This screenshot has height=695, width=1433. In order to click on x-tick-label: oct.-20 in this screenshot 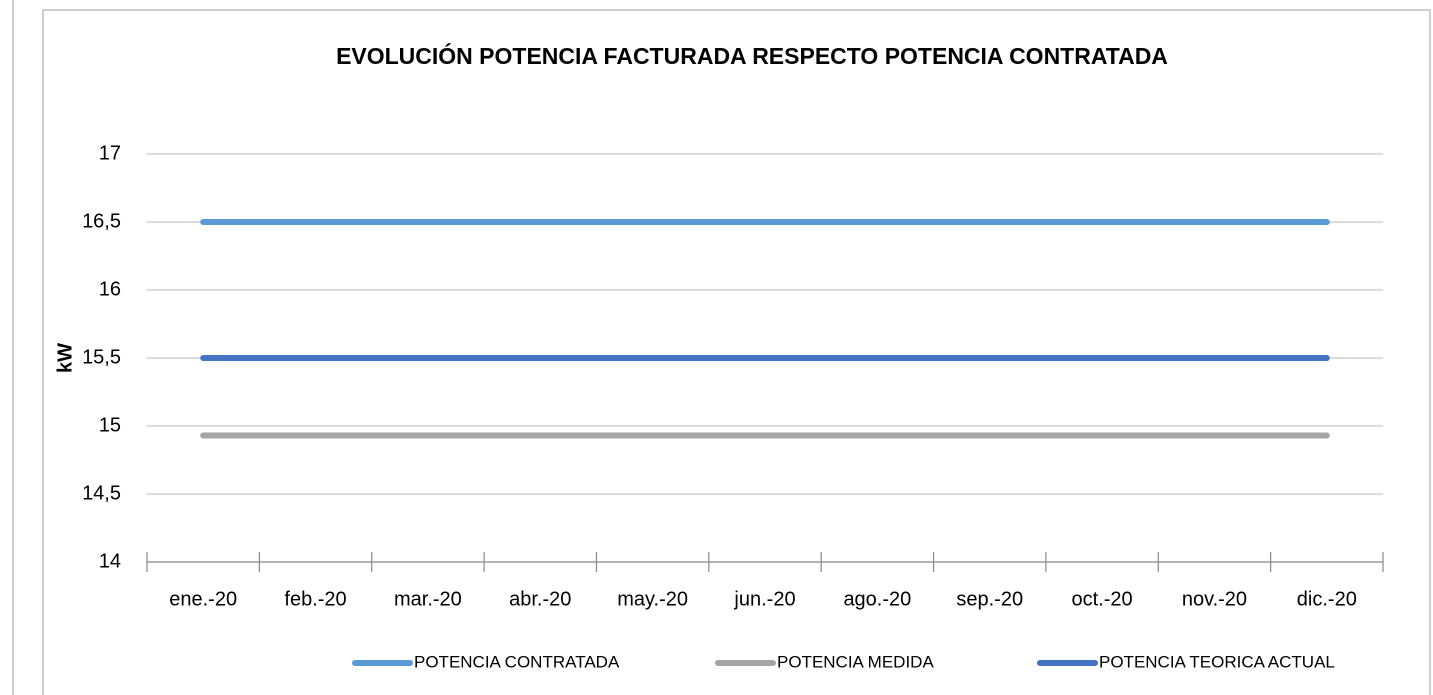, I will do `click(1102, 599)`.